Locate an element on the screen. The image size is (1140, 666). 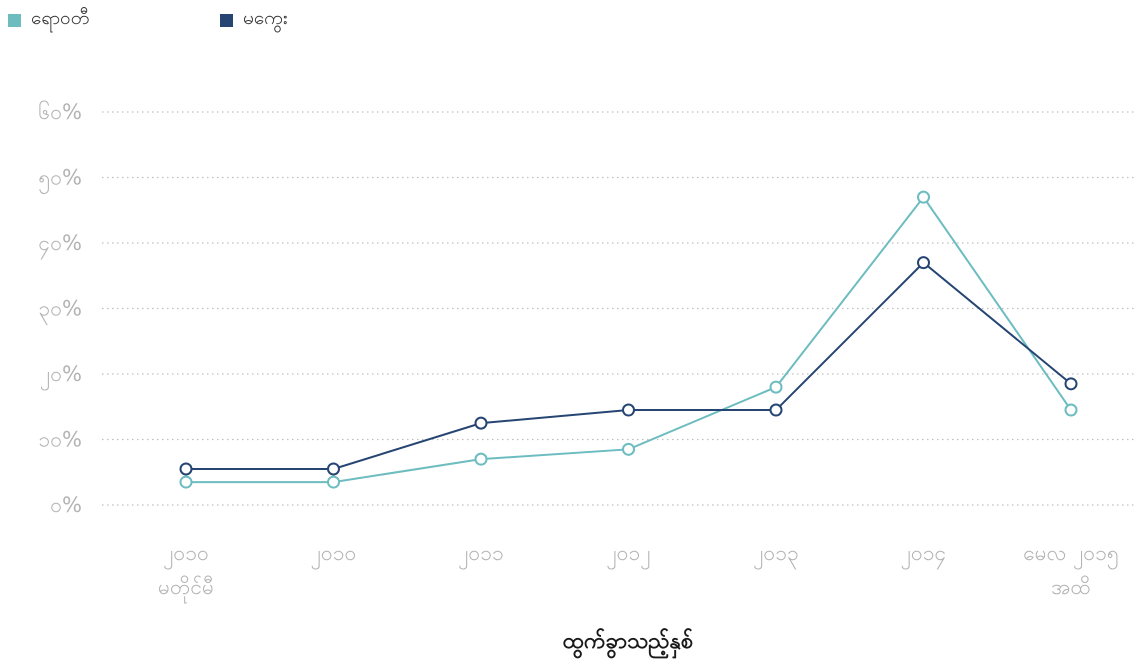
x-tick-label-2: ၂၀၁၁ is located at coordinates (481, 555).